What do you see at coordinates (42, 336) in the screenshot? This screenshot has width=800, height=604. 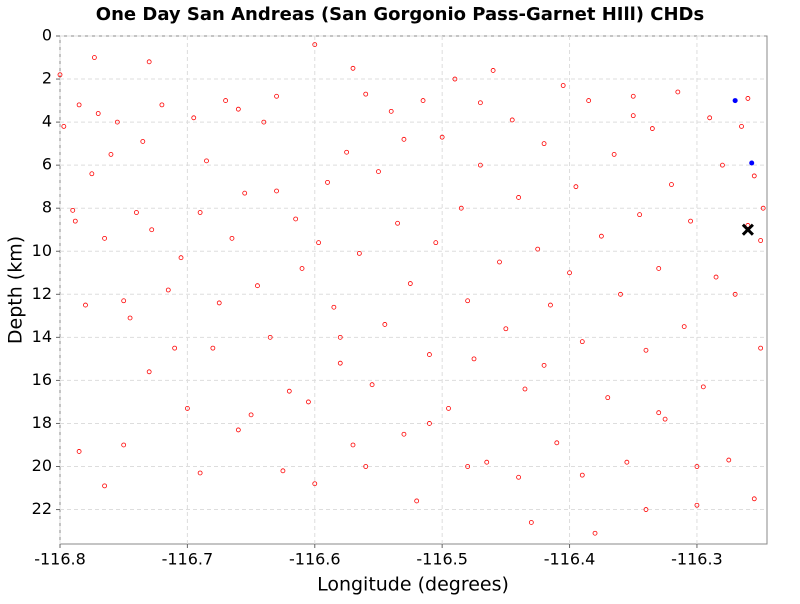 I see `y-tick-label: 14` at bounding box center [42, 336].